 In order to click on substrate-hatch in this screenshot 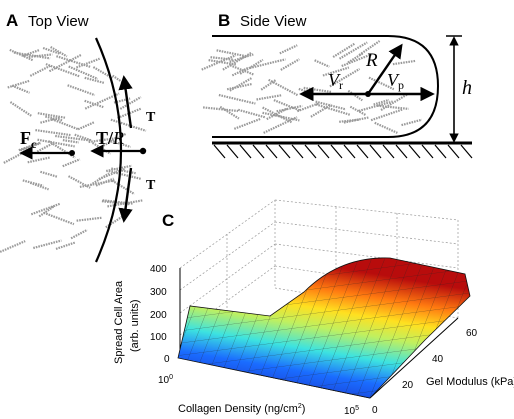, I will do `click(343, 151)`.